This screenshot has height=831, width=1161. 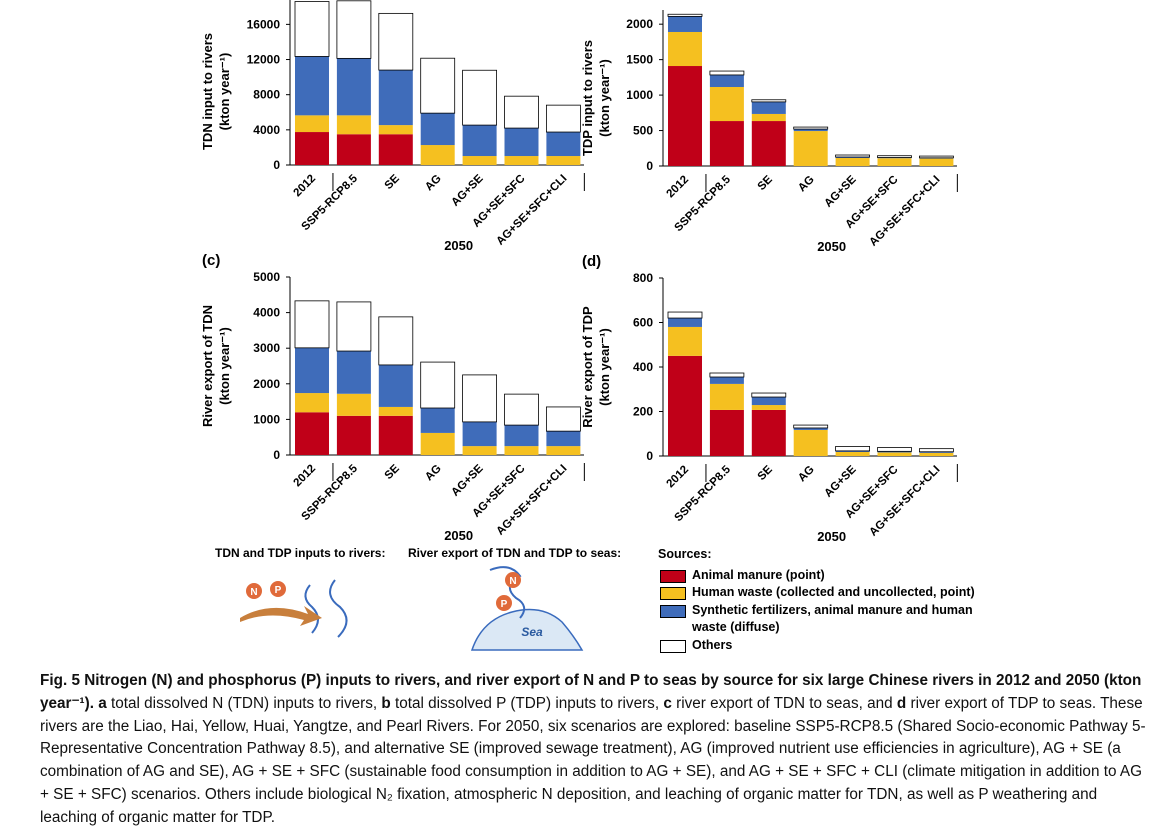 What do you see at coordinates (828, 576) in the screenshot?
I see `legend-item: Animal manure (point)` at bounding box center [828, 576].